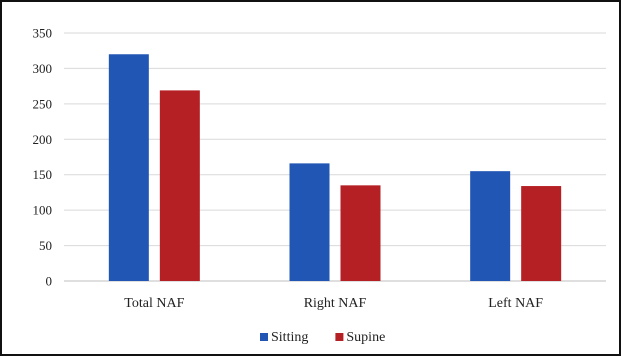 This screenshot has height=358, width=621. Describe the element at coordinates (129, 167) in the screenshot. I see `bar-sitting-total-naf` at that location.